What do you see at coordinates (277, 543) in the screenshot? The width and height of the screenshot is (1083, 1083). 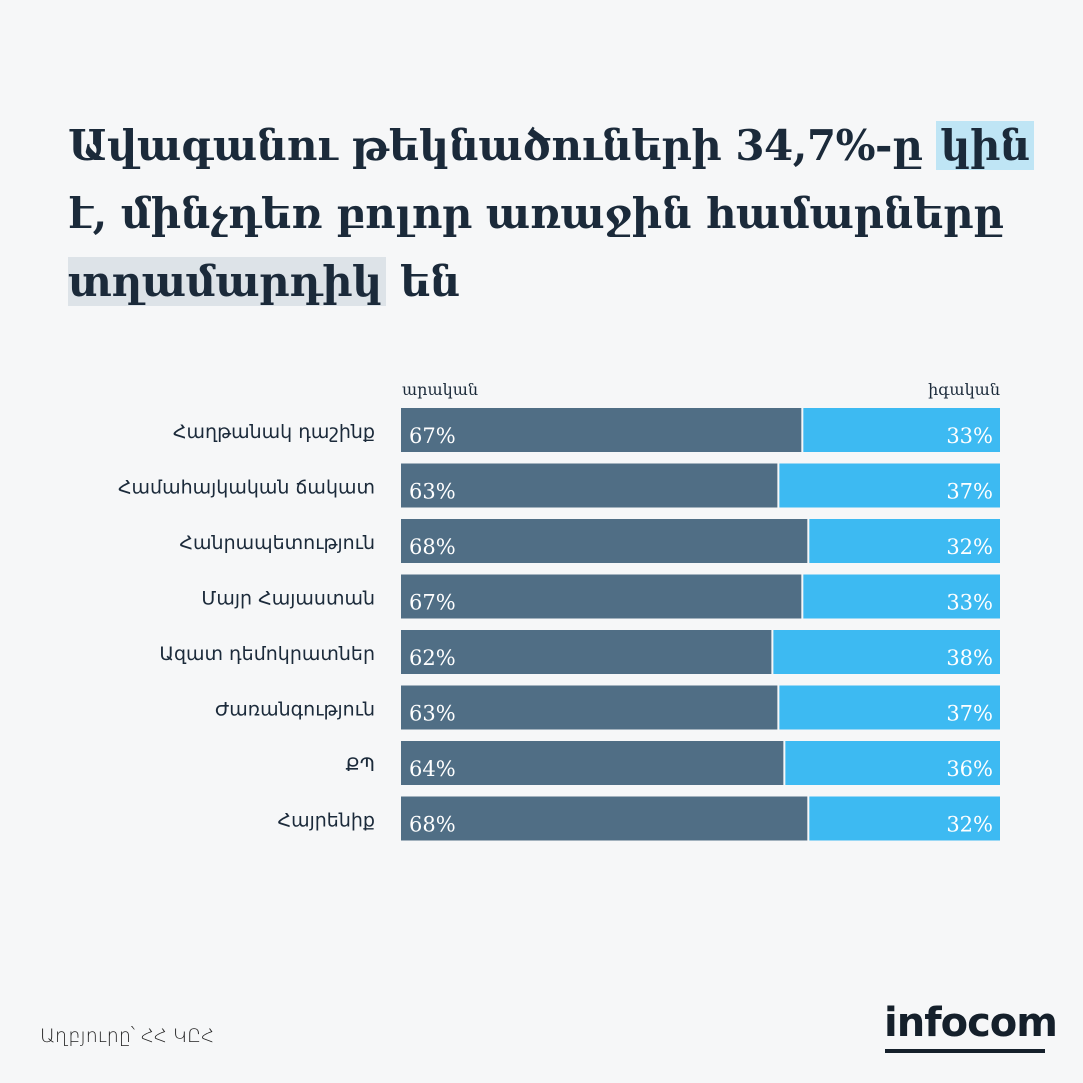 I see `category-label: Հանրապետություն` at bounding box center [277, 543].